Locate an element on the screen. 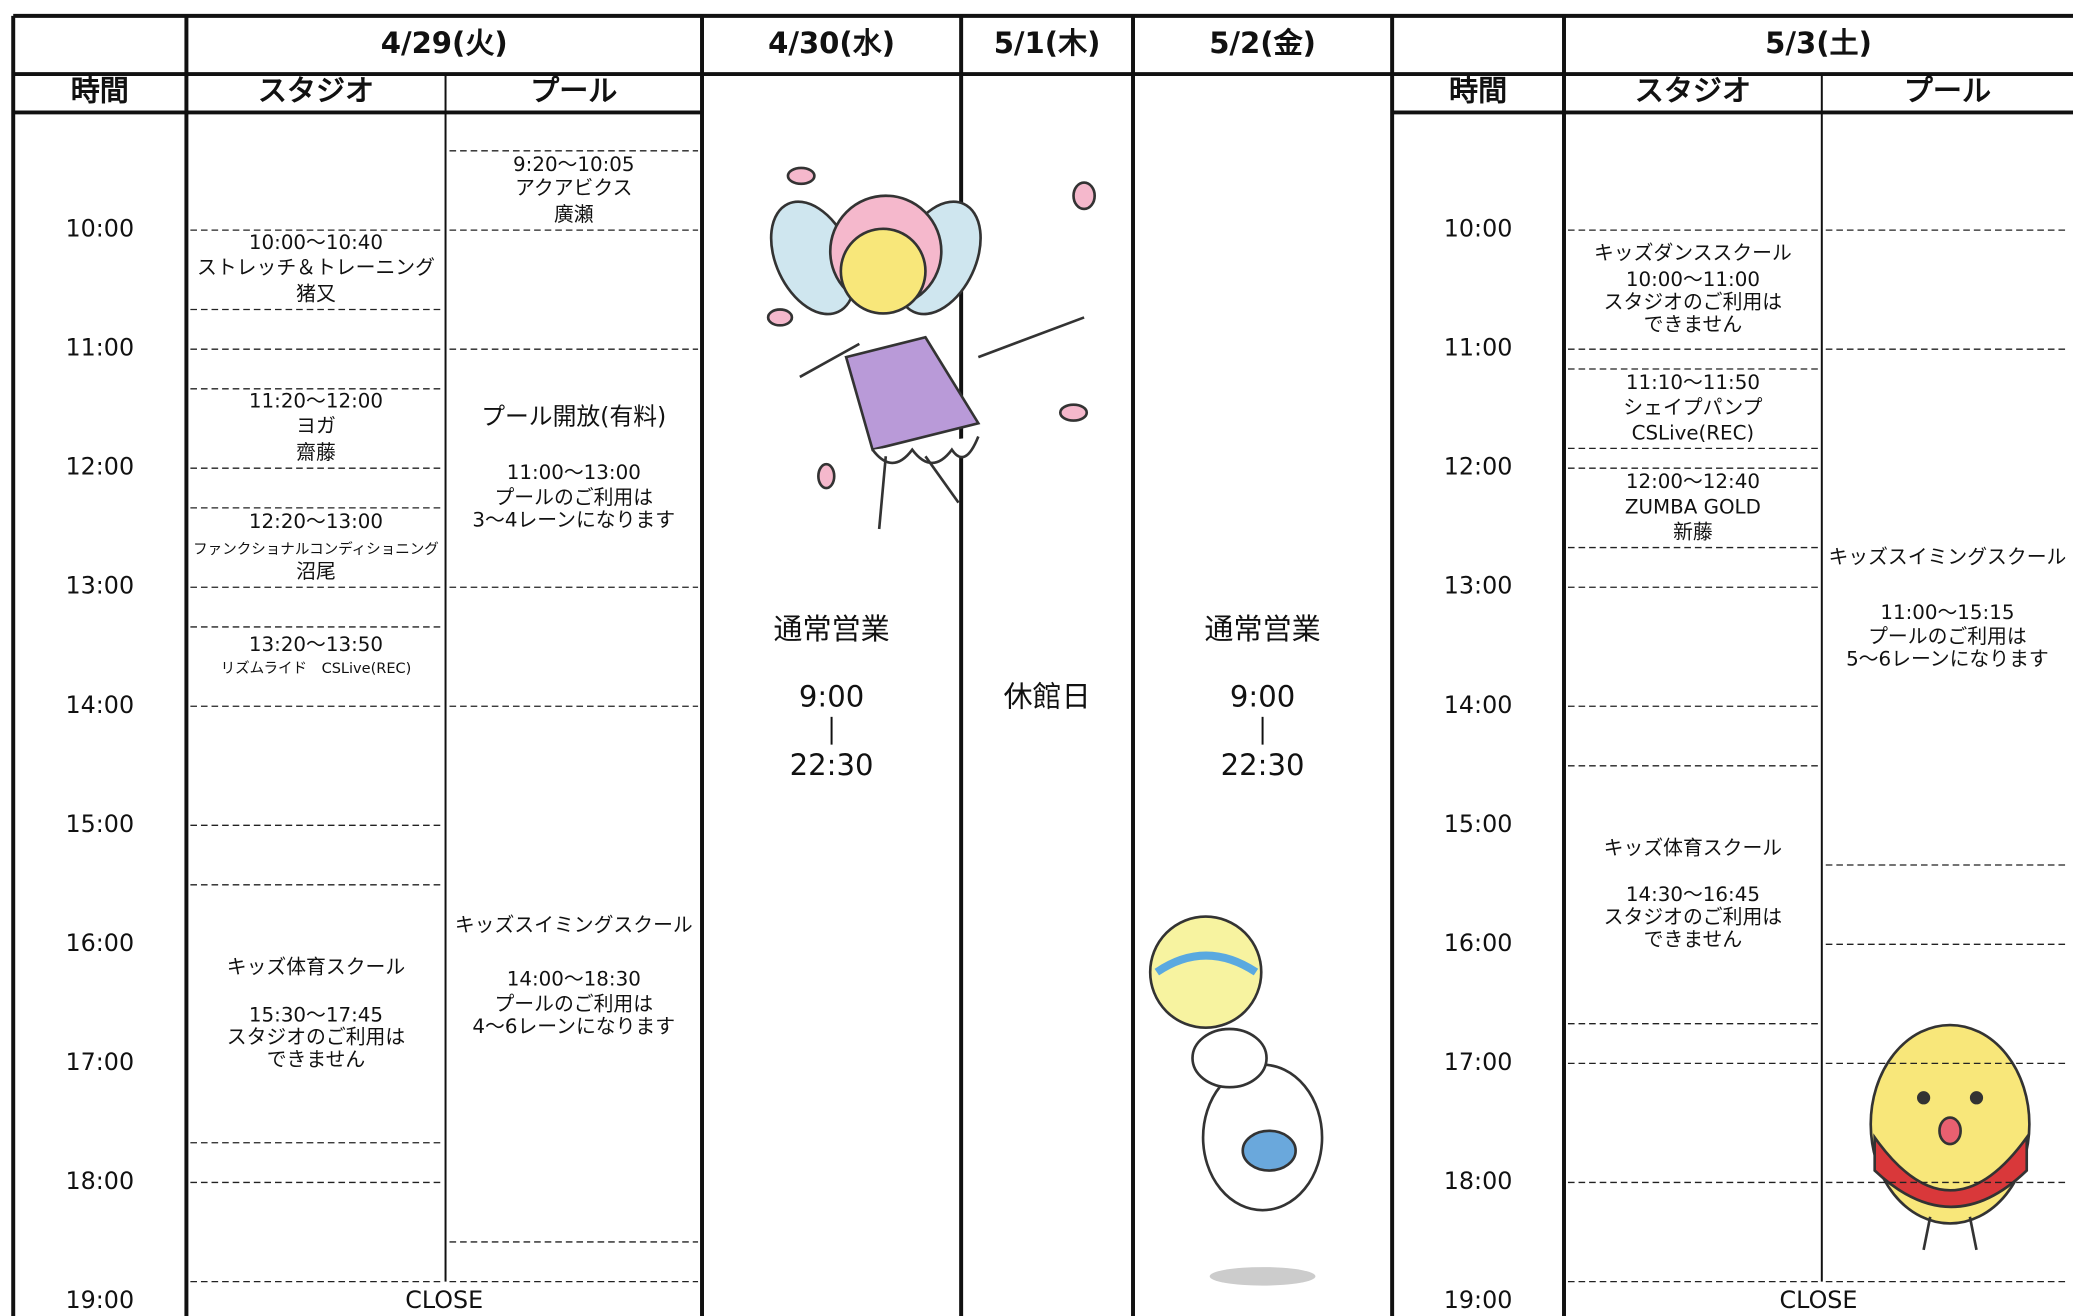 This screenshot has width=2073, height=1316. date-header: 5/3(土) is located at coordinates (1818, 43).